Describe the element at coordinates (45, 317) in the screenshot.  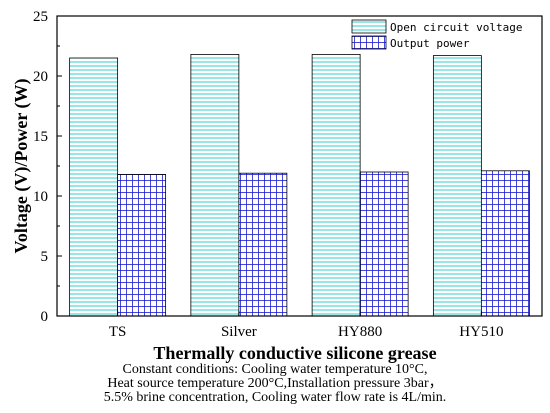
I see `y-tick-label: 0` at that location.